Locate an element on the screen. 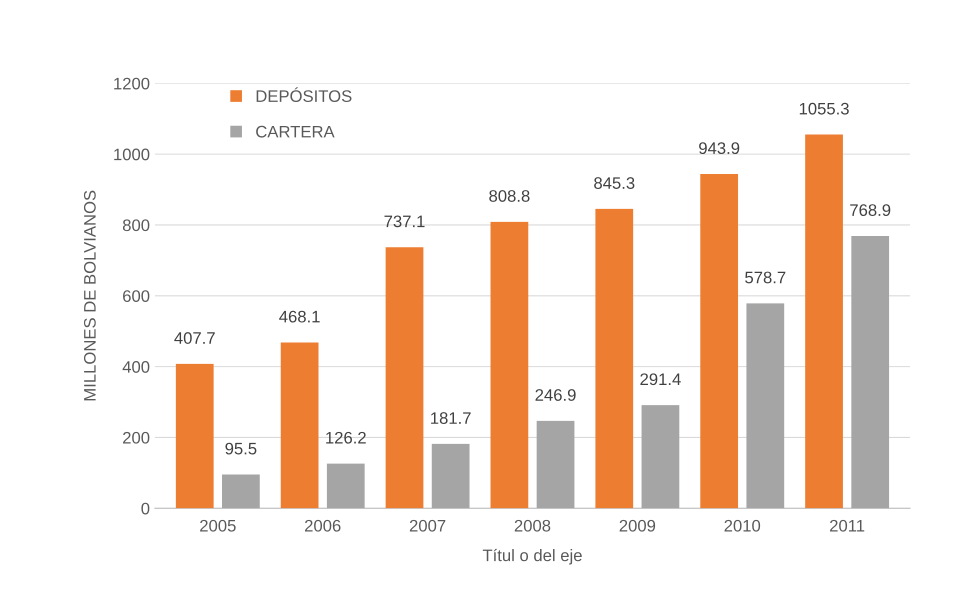  data-label: 845.3 is located at coordinates (614, 183).